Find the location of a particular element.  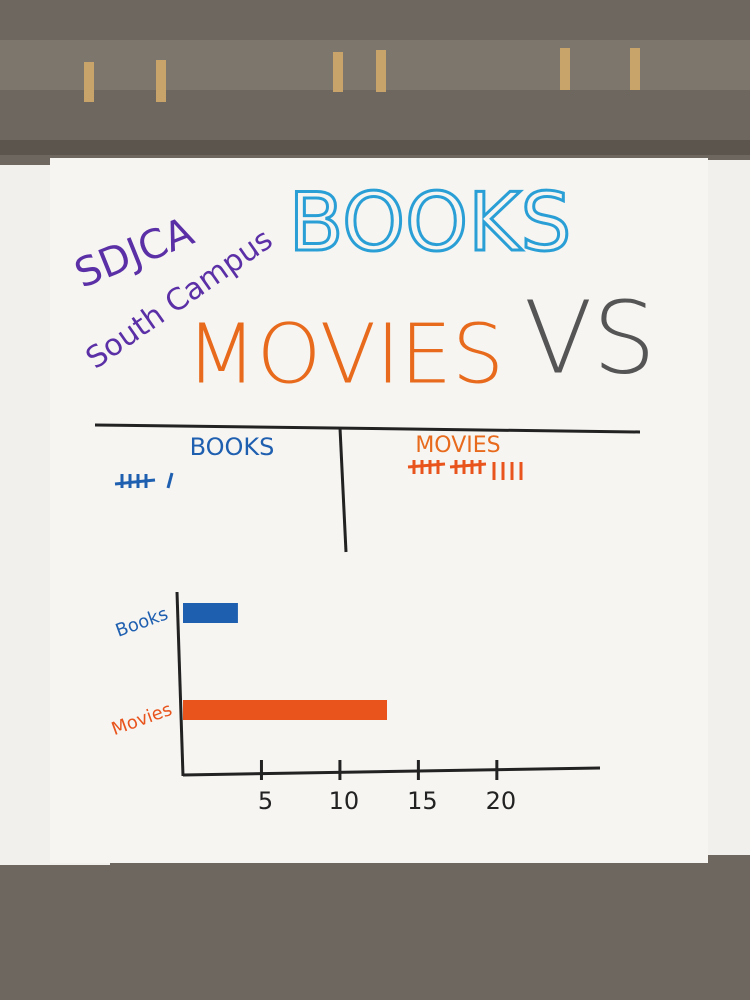

versus: VS is located at coordinates (590, 337).